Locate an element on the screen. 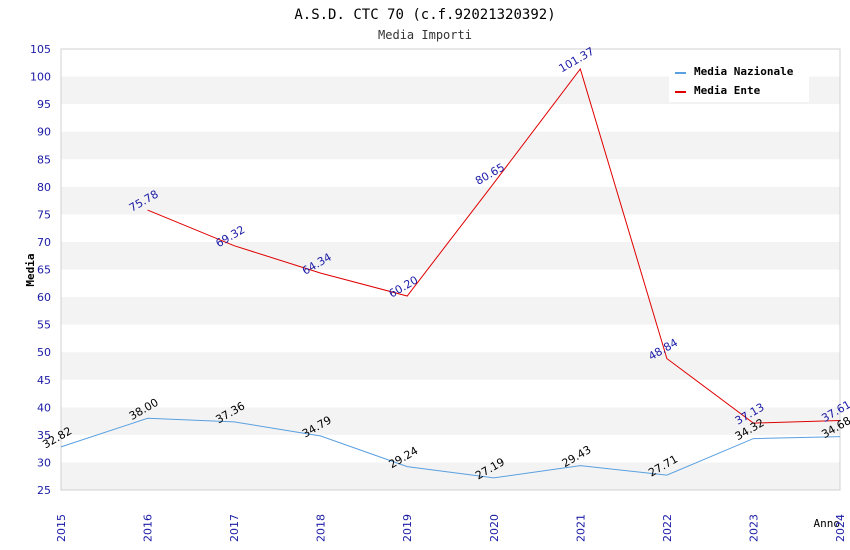  x-tick-label: 2023 is located at coordinates (753, 528).